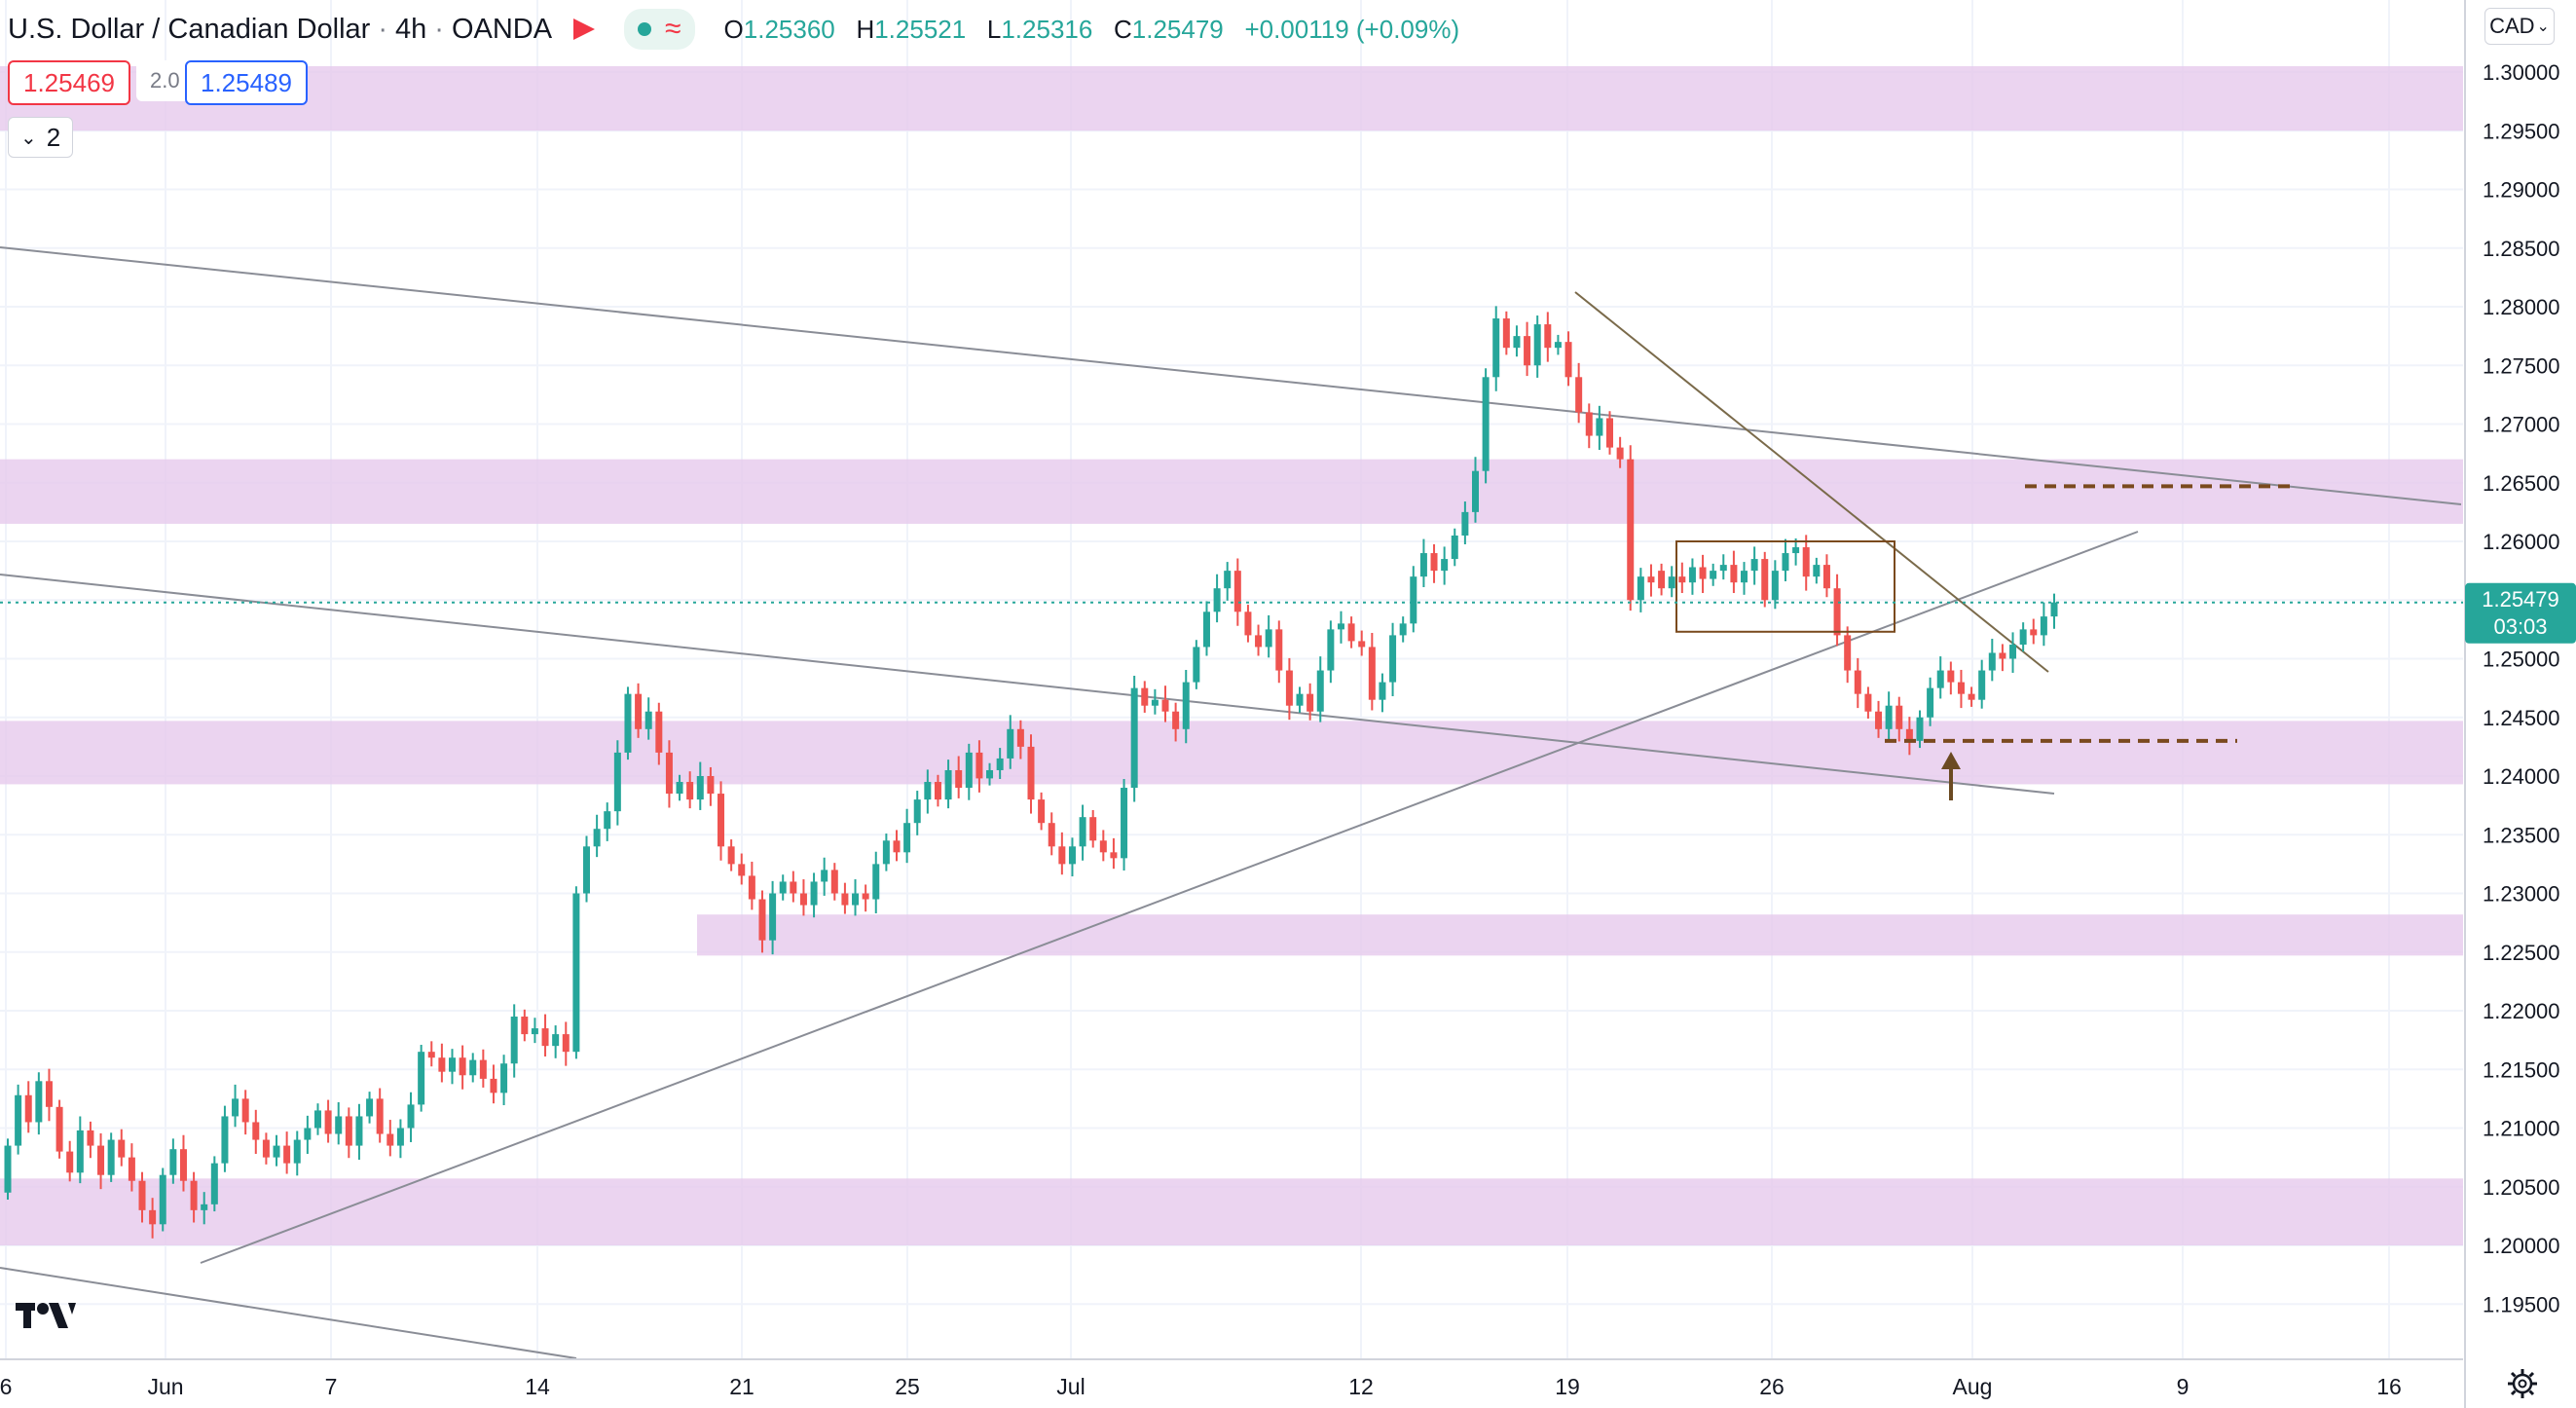 The image size is (2576, 1408). Describe the element at coordinates (41, 137) in the screenshot. I see `indicators-toggle-button: ⌄ 2` at that location.